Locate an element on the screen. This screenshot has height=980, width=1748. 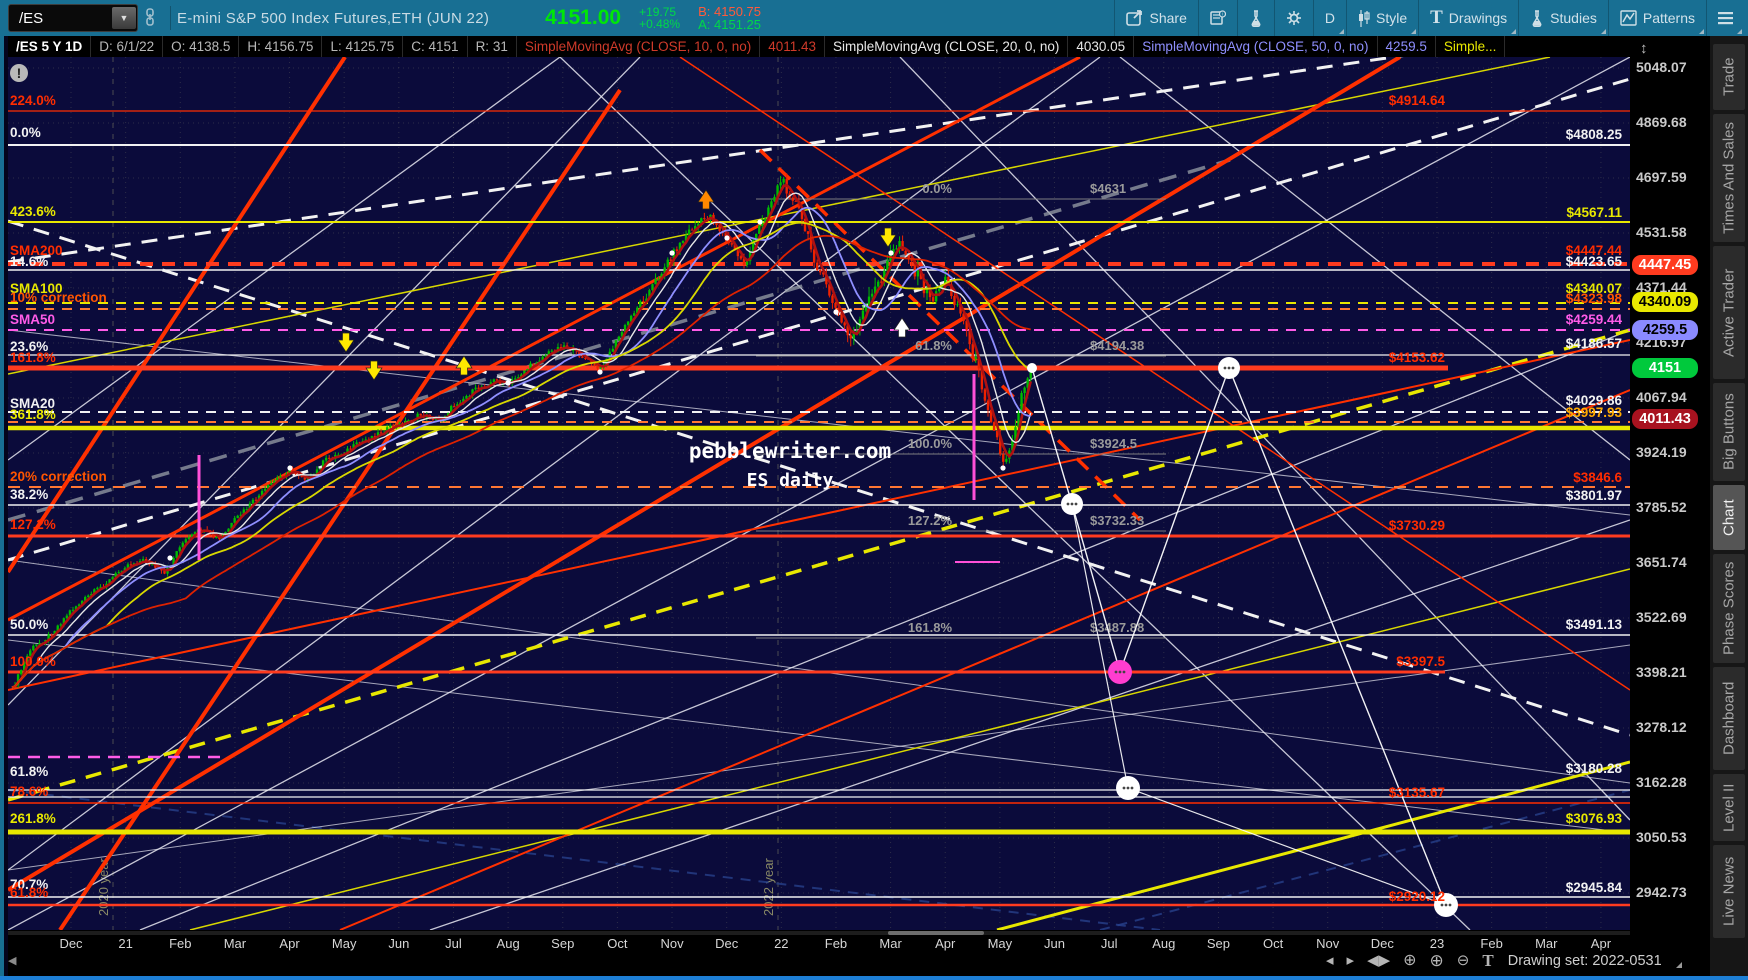
warning-icon is located at coordinates (19, 73).